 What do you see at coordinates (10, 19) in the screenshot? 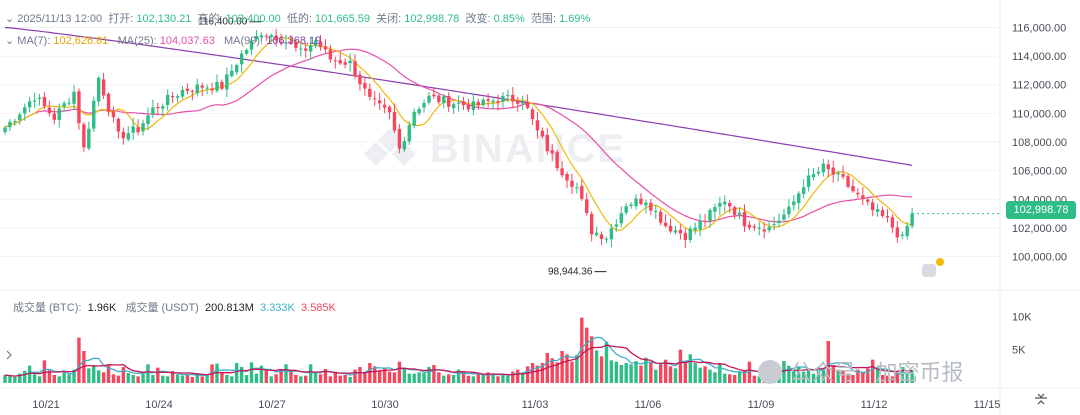
I see `collapse-chevron-icon: ⌄` at bounding box center [10, 19].